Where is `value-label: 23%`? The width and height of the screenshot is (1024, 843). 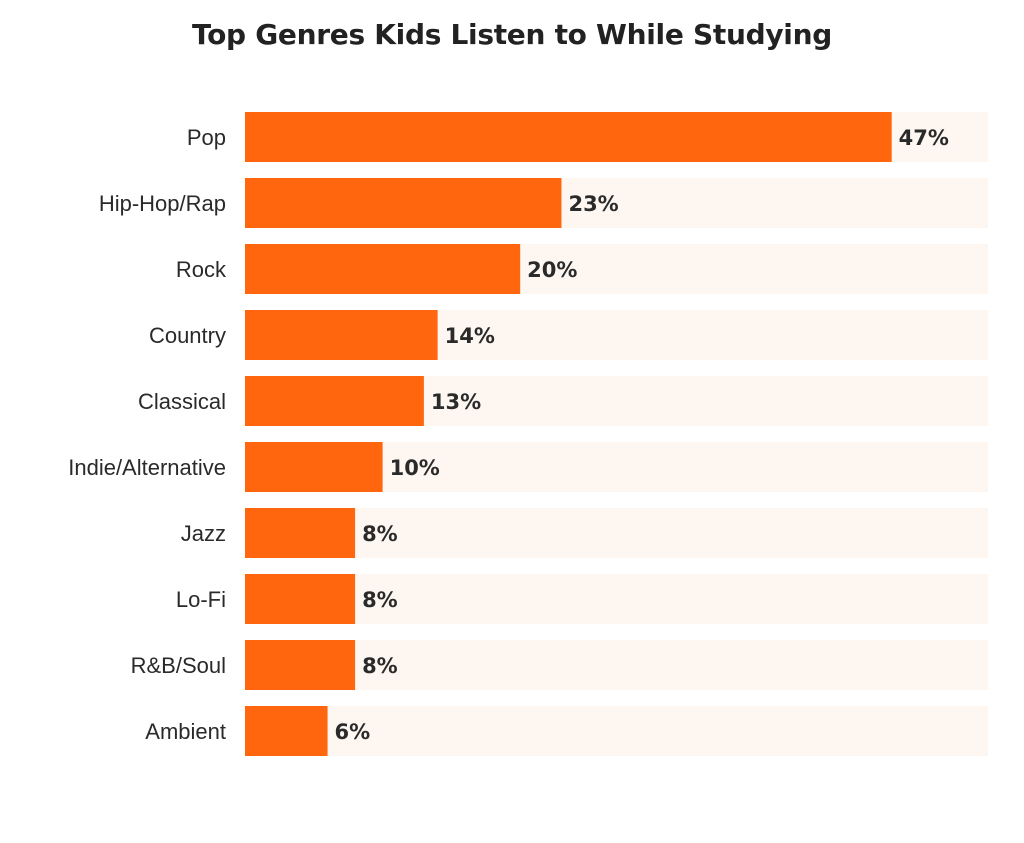
value-label: 23% is located at coordinates (593, 204).